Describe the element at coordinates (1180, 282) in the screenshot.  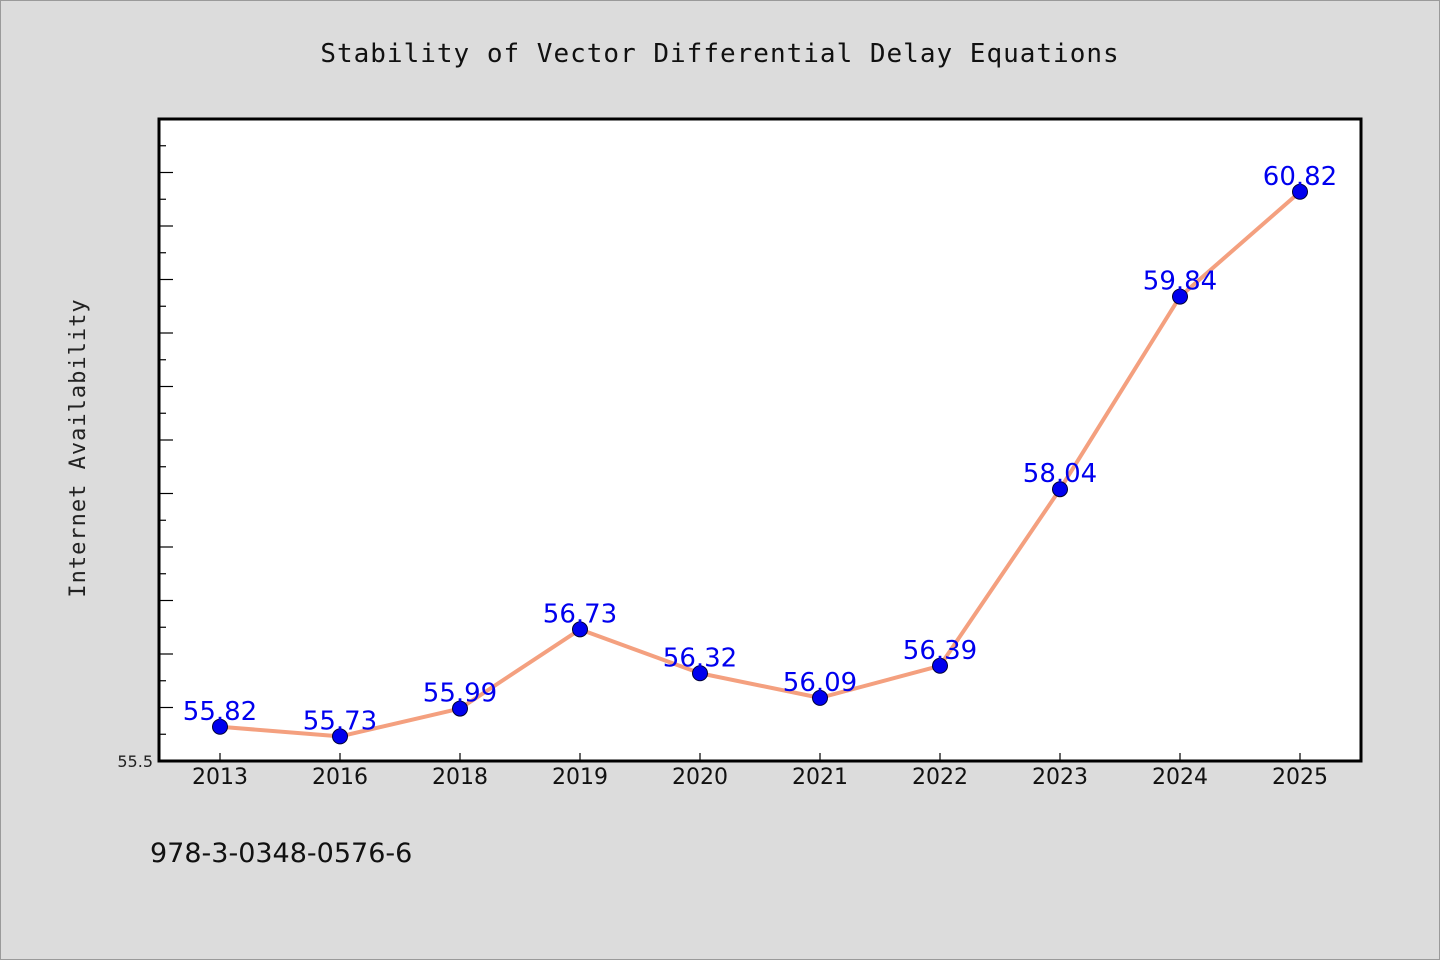
I see `data-label: 59.84` at that location.